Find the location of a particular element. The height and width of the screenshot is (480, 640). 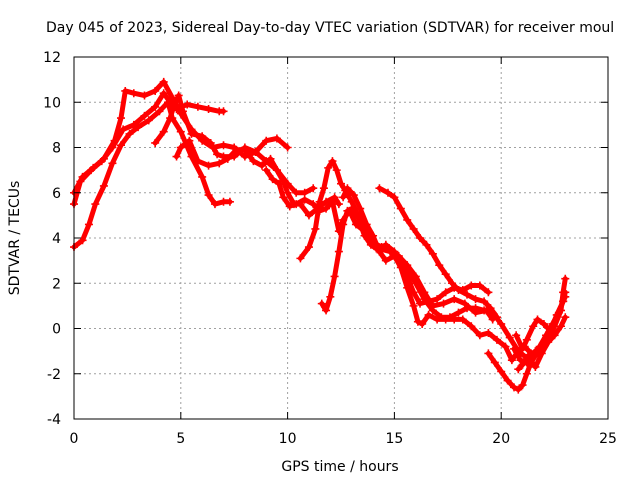

x-tick-label: 5 is located at coordinates (180, 439).